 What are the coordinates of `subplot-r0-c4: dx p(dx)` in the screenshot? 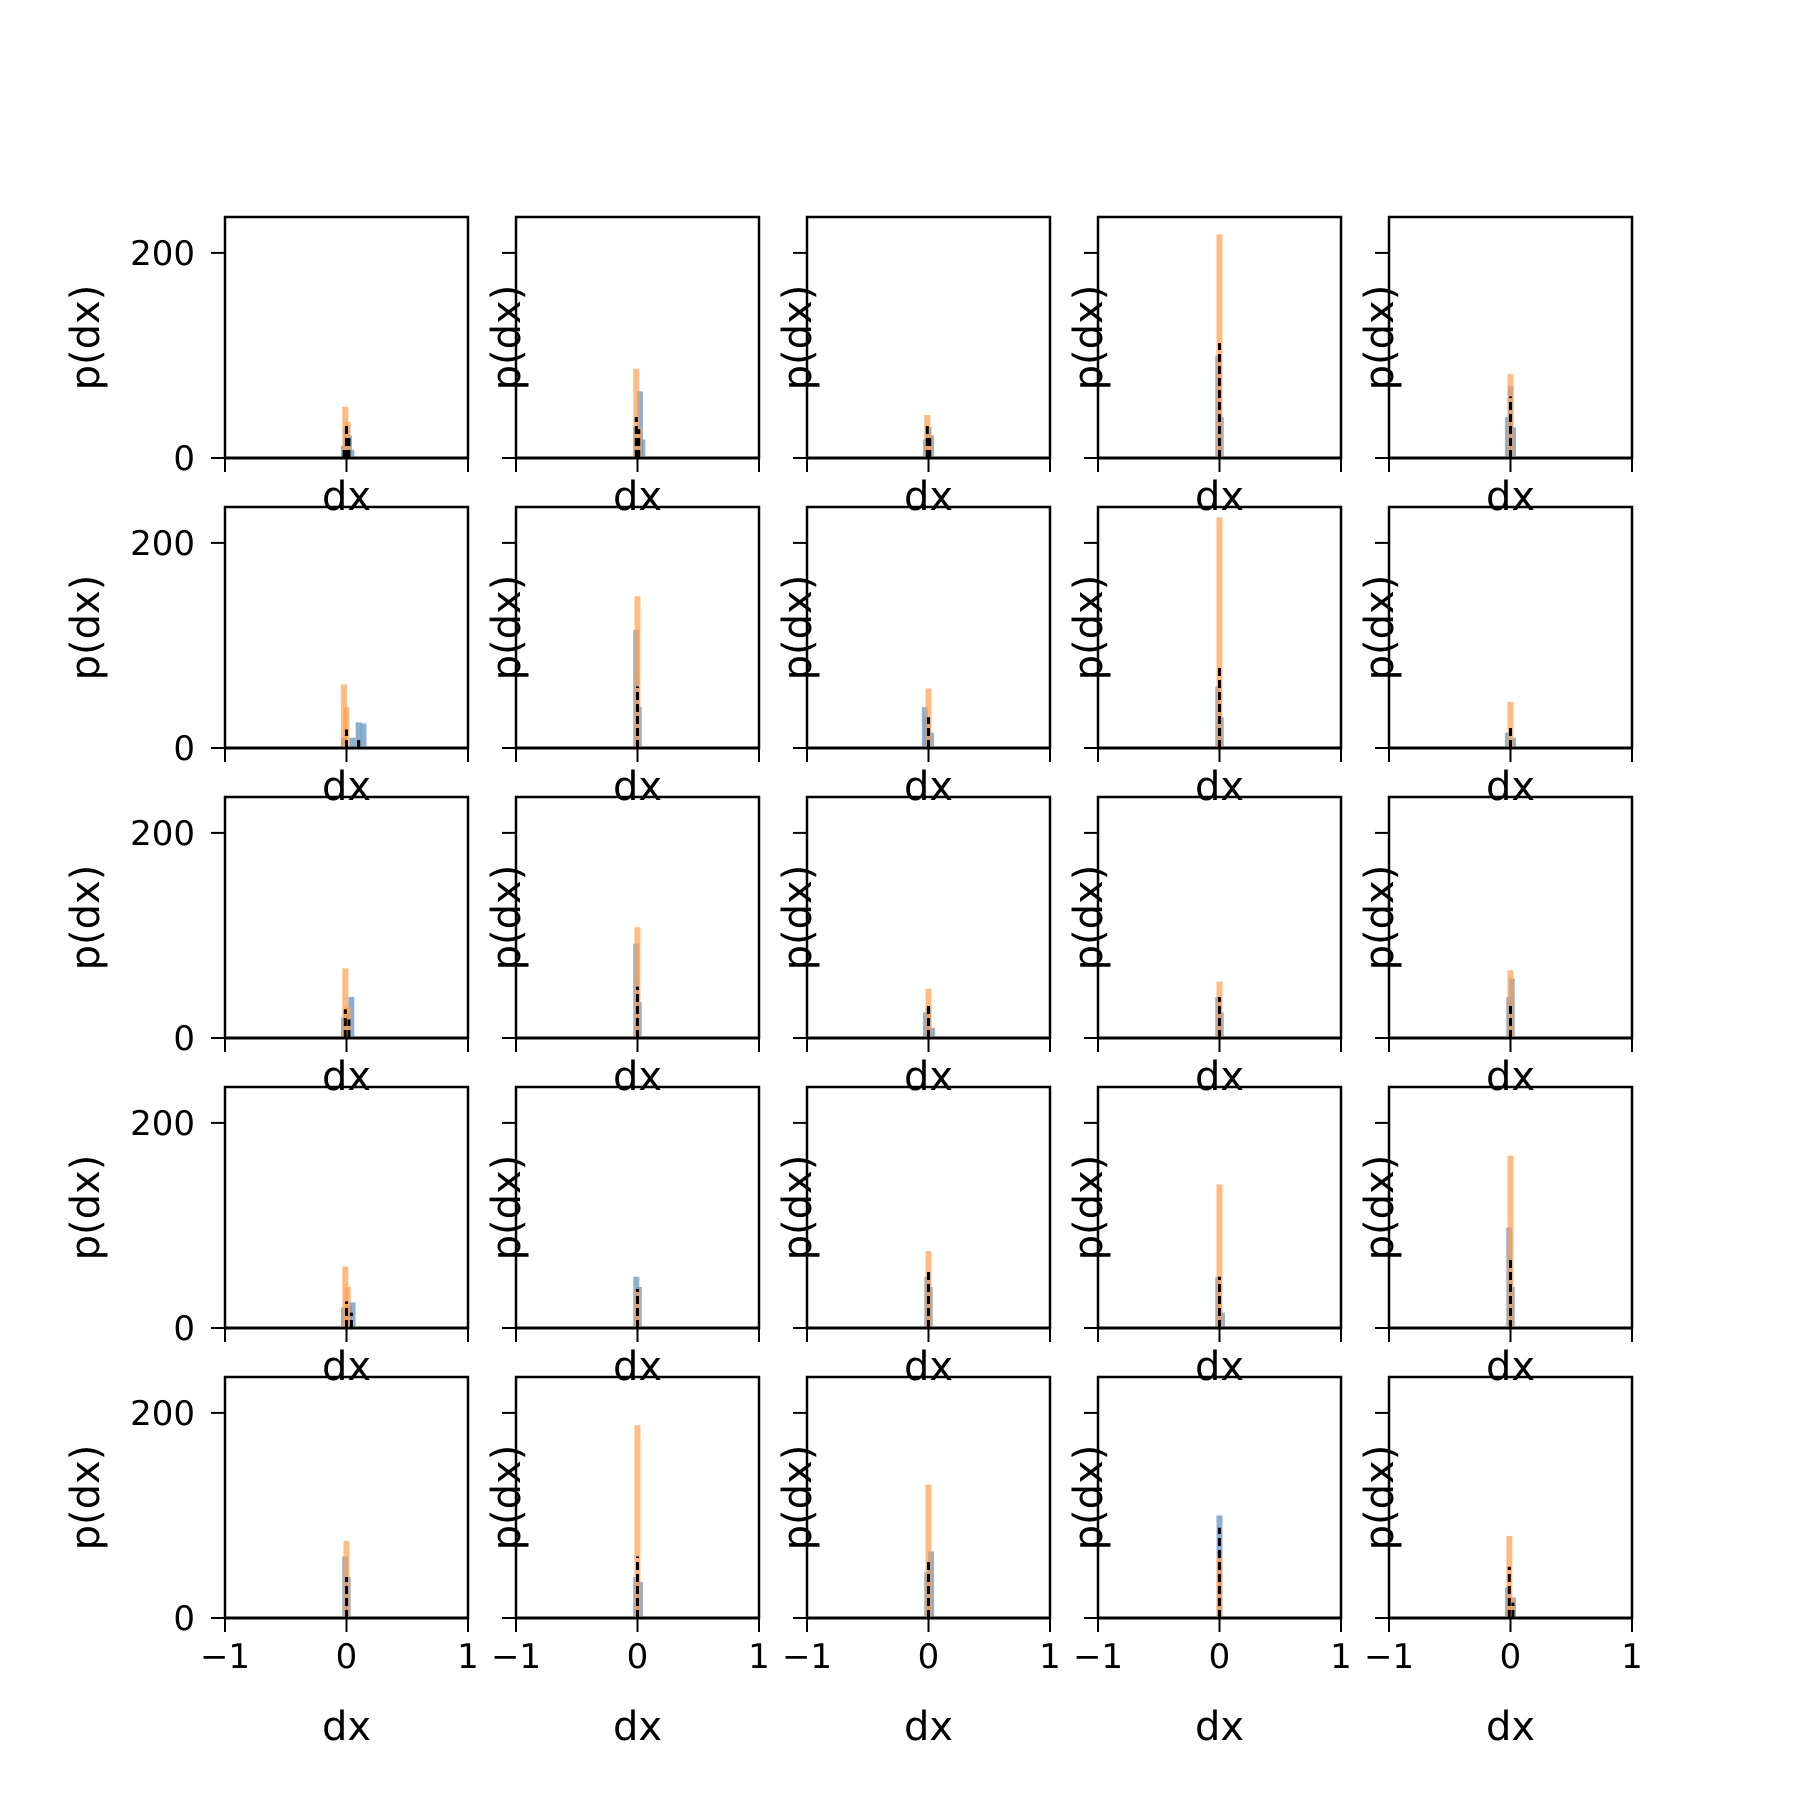 It's located at (1495, 367).